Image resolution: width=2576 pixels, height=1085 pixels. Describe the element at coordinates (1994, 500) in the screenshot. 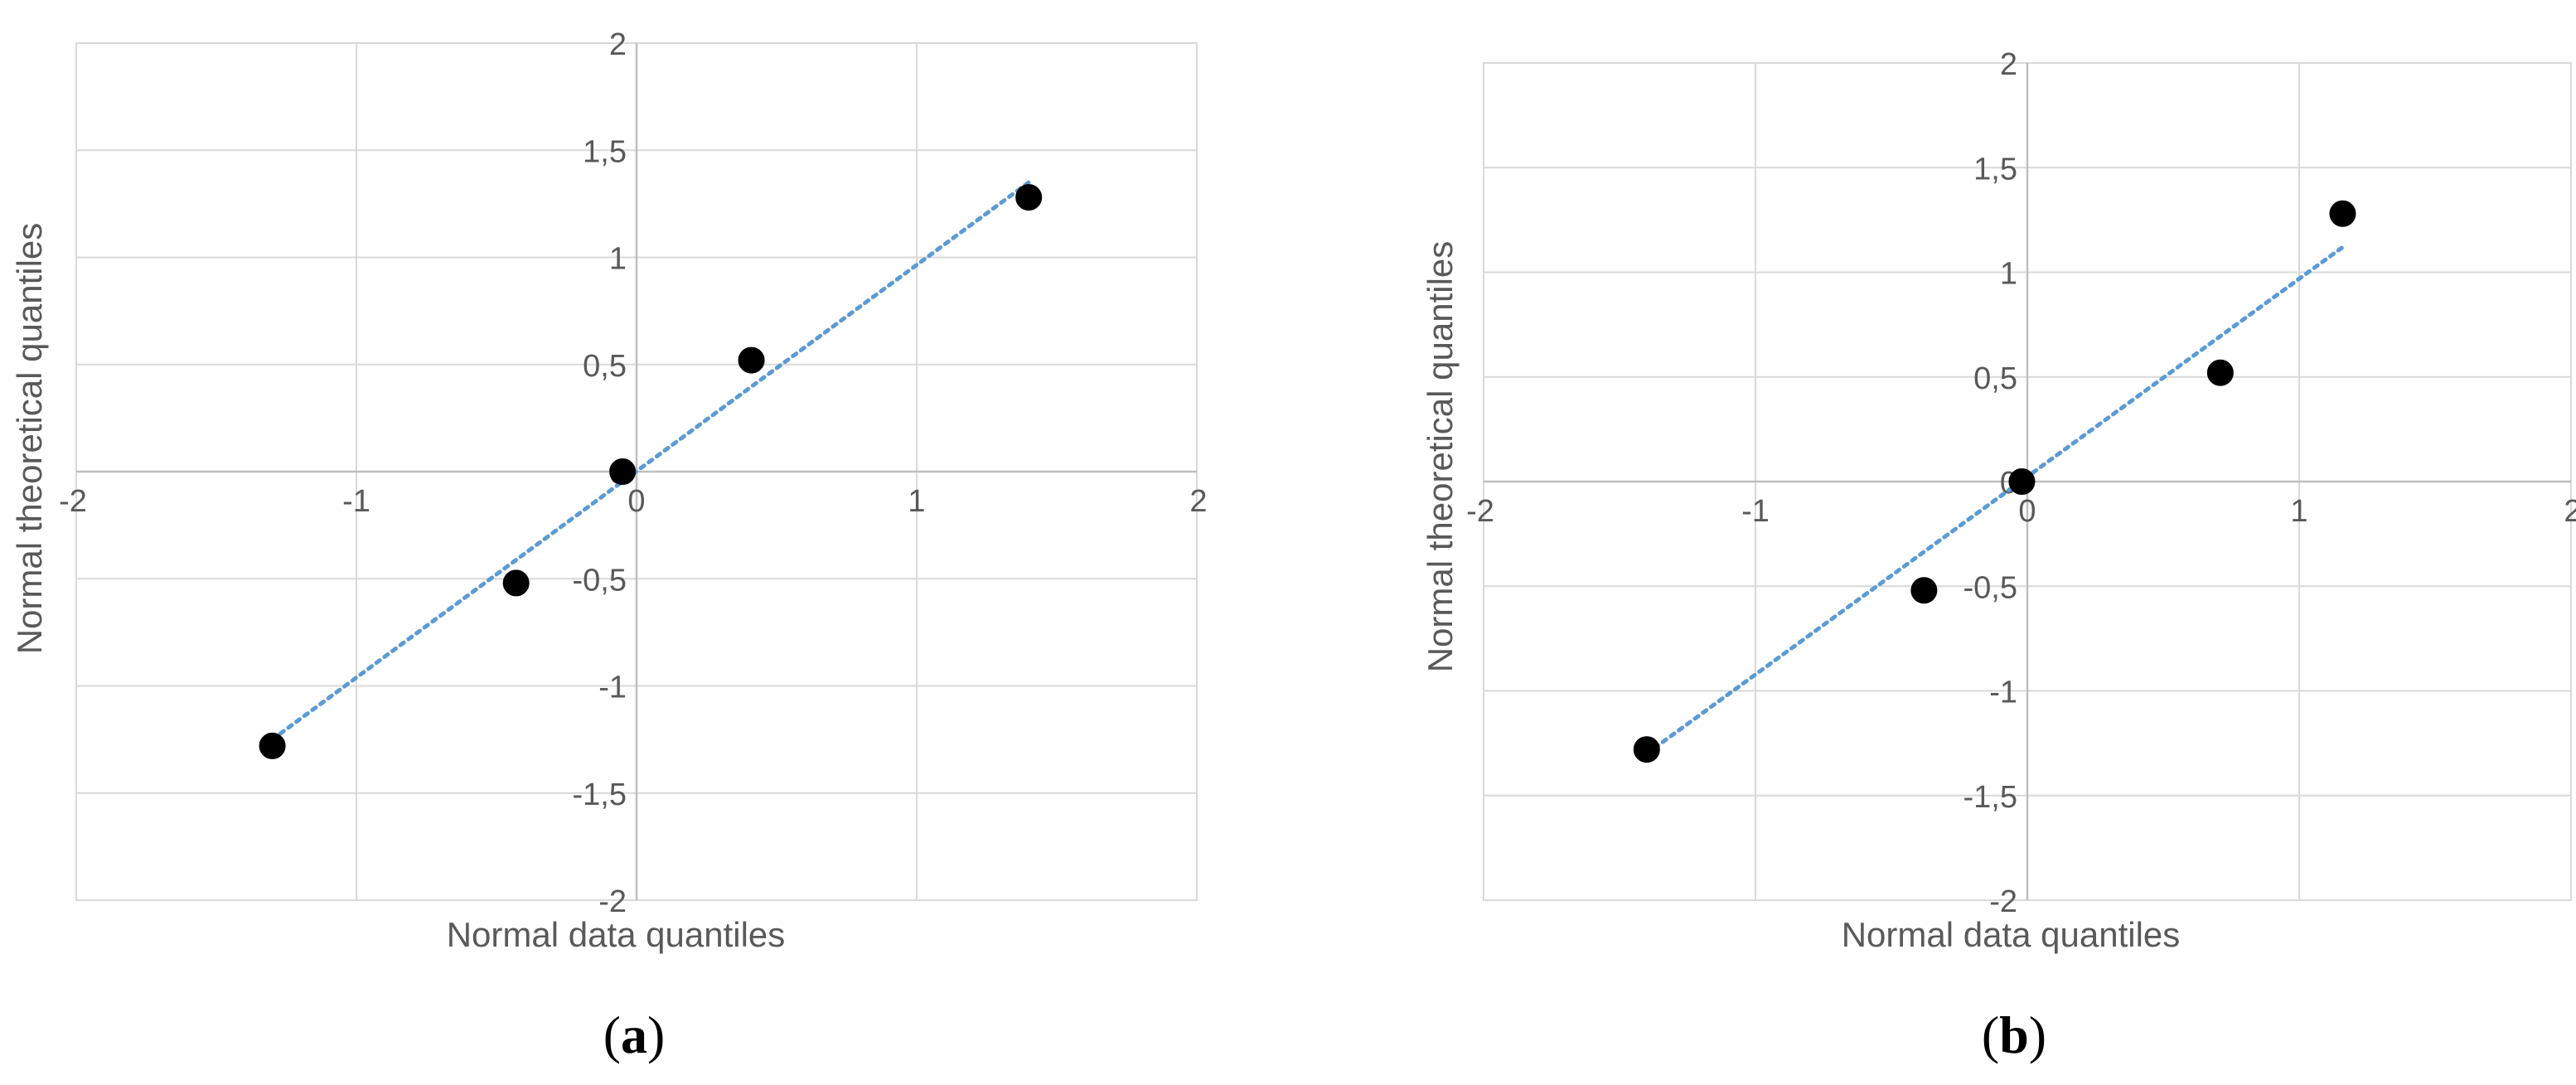

I see `trendline` at that location.